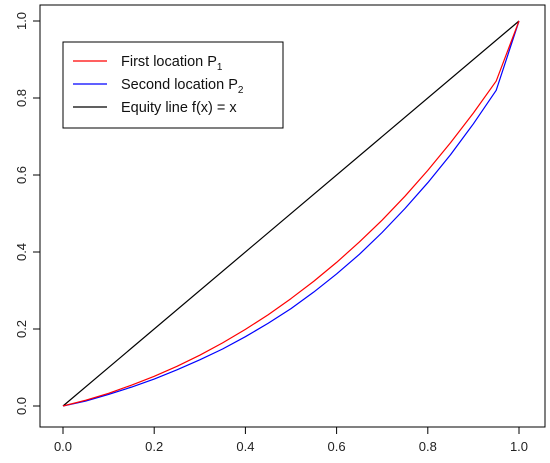 The height and width of the screenshot is (463, 550). I want to click on legend-box, so click(173, 85).